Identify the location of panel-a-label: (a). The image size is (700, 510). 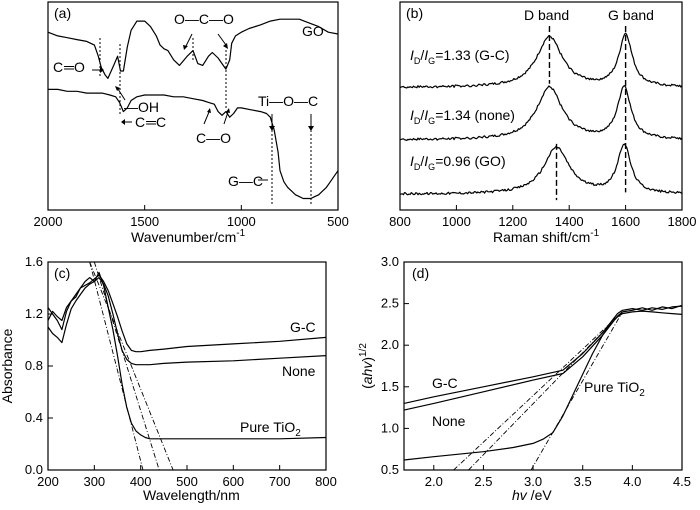
(62, 13).